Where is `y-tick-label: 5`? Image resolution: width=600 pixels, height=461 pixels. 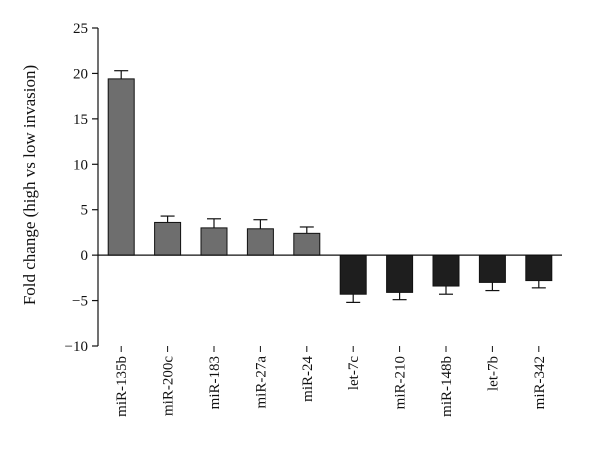
y-tick-label: 5 is located at coordinates (85, 211).